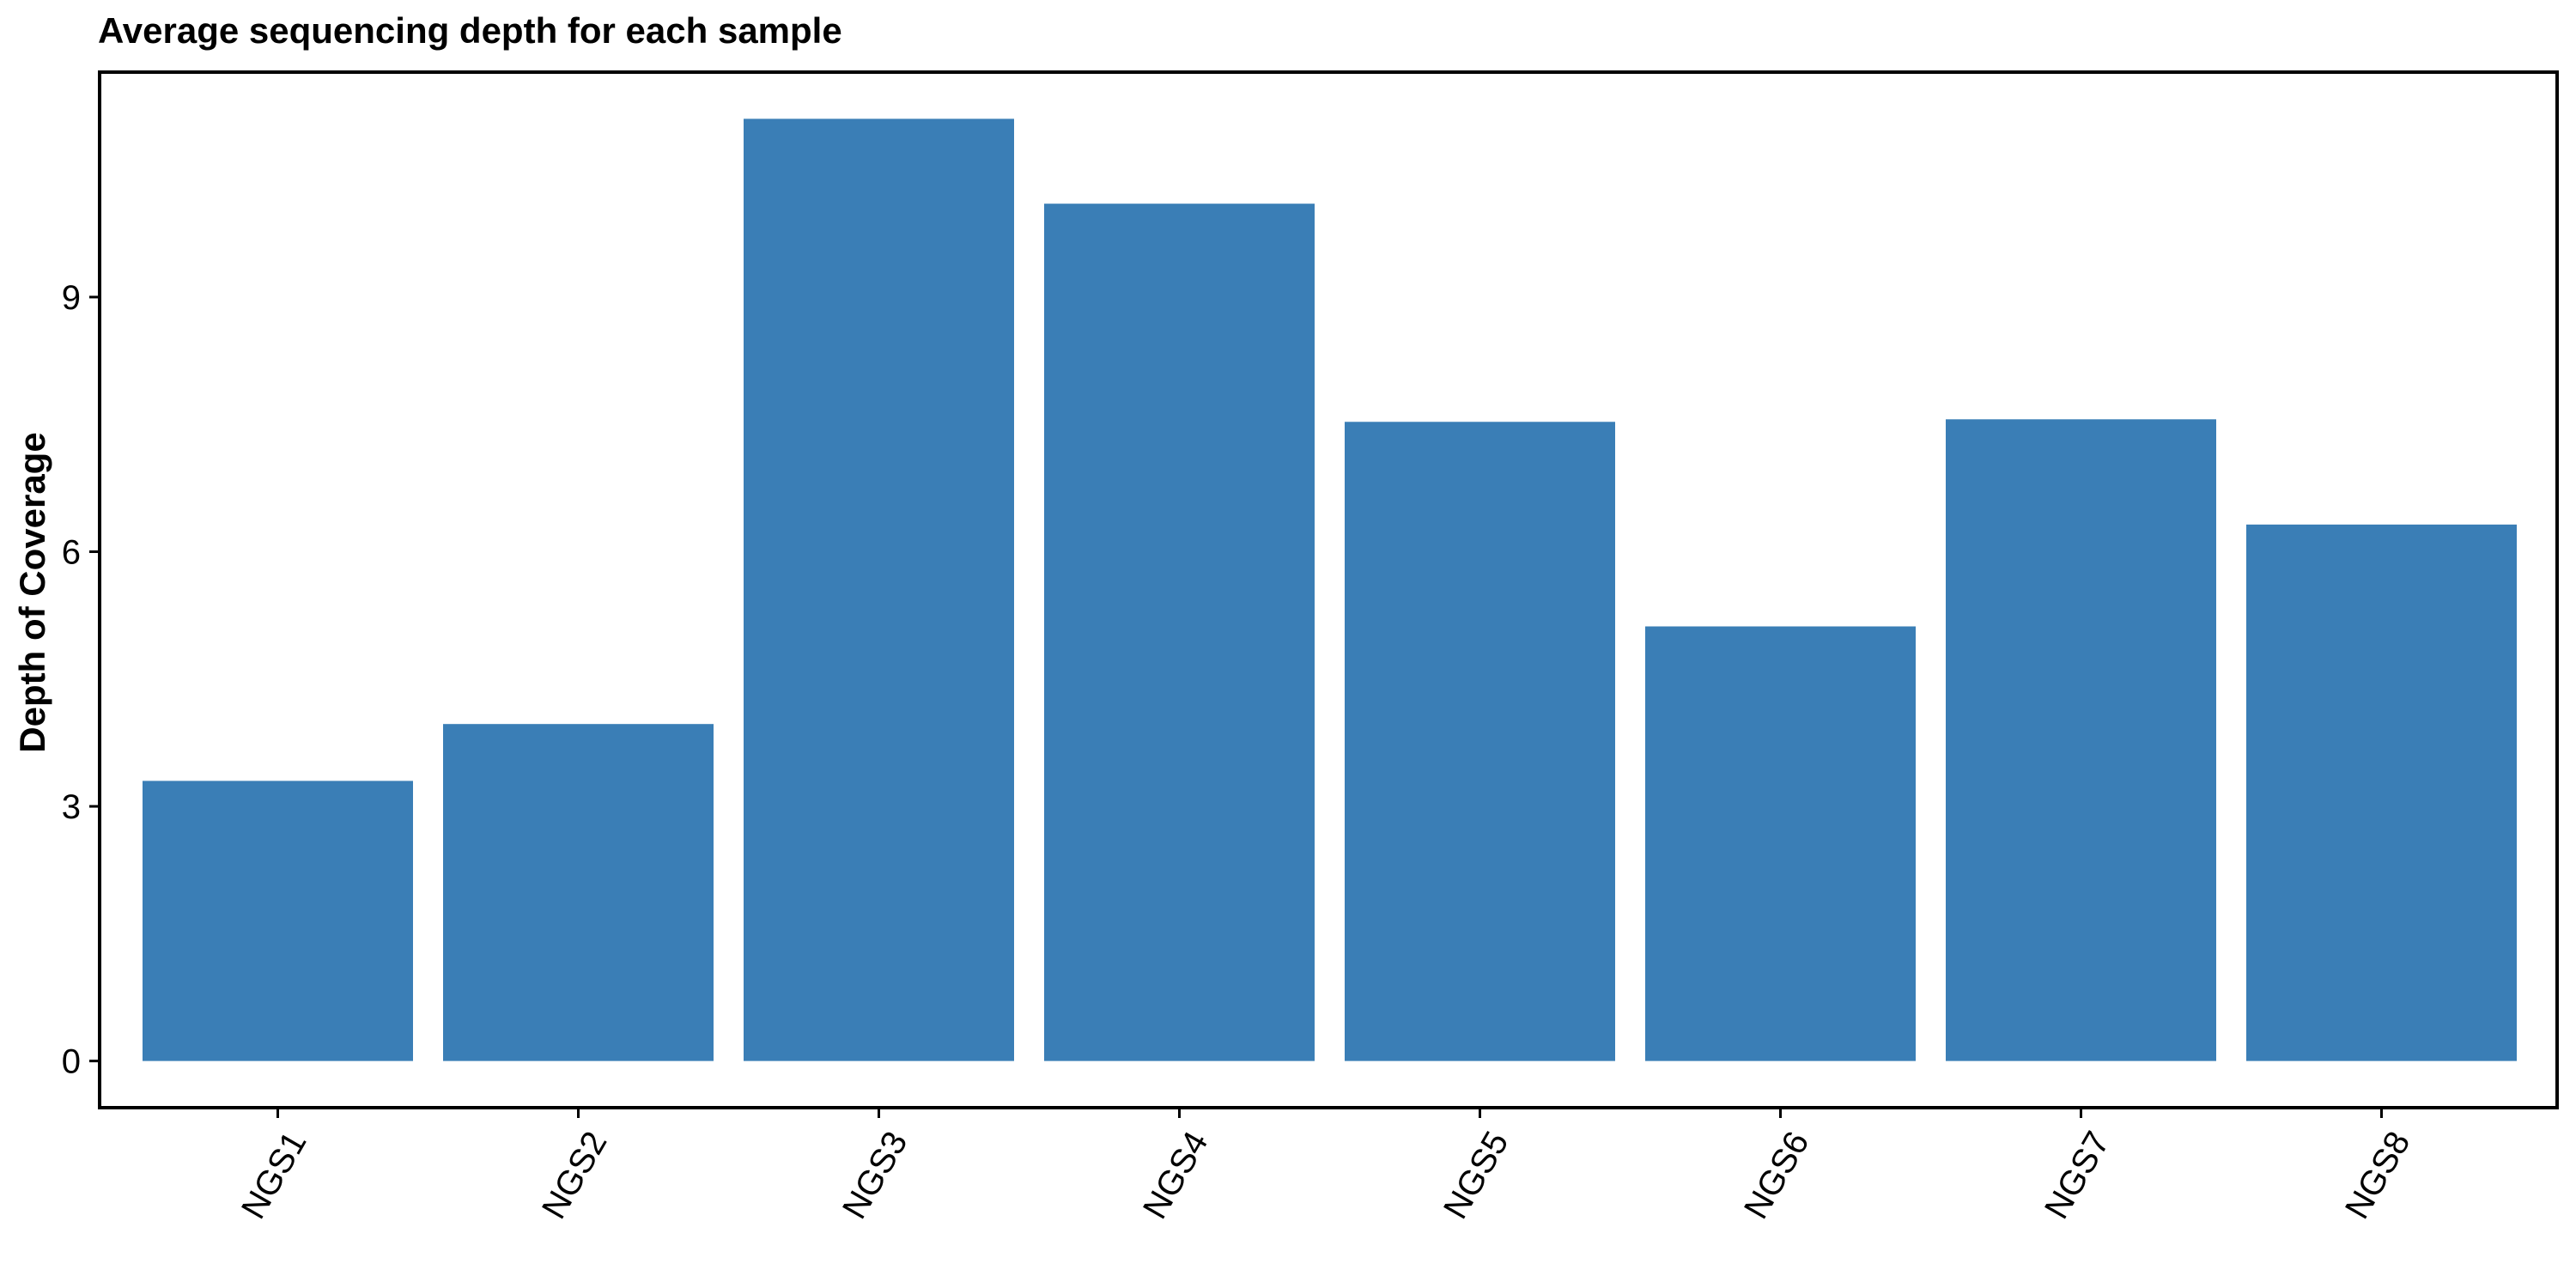 The image size is (2576, 1288). Describe the element at coordinates (575, 1175) in the screenshot. I see `x-tick-label-ngs2: NGS2` at that location.